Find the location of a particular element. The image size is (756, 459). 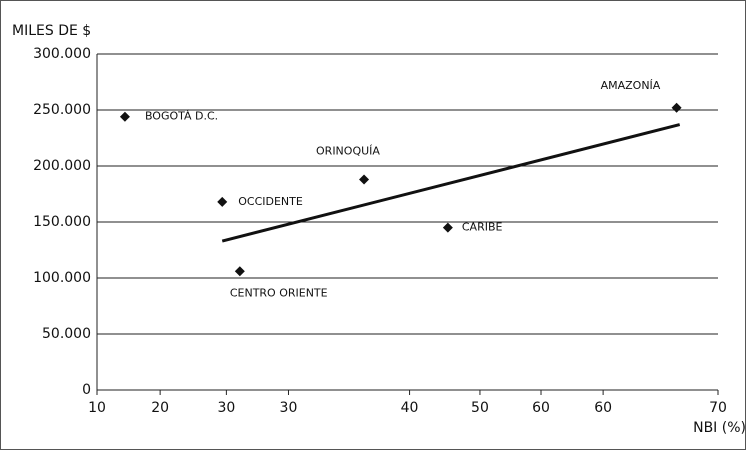

point-label: ORINOQUÍA is located at coordinates (348, 150).